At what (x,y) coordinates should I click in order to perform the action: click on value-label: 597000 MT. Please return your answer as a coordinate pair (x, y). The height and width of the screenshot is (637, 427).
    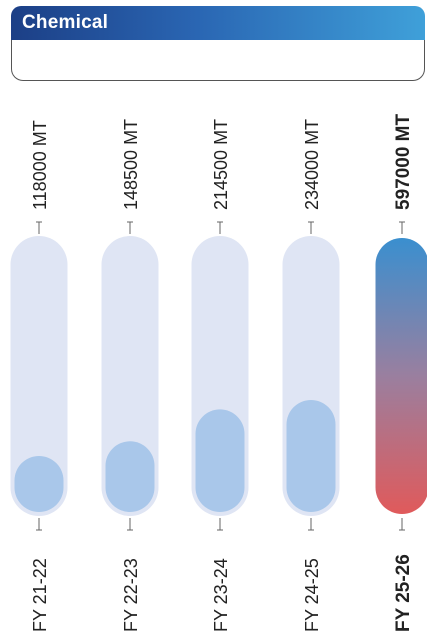
    Looking at the image, I should click on (403, 161).